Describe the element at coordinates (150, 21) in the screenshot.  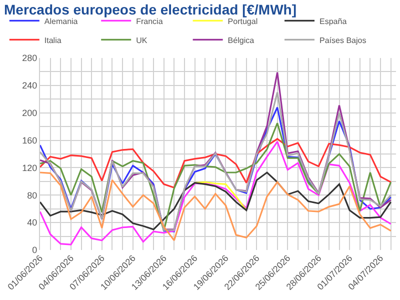
I see `legend-label: Francia` at that location.